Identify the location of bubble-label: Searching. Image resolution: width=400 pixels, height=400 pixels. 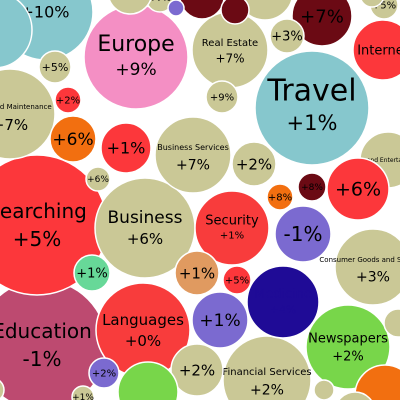
(43, 211).